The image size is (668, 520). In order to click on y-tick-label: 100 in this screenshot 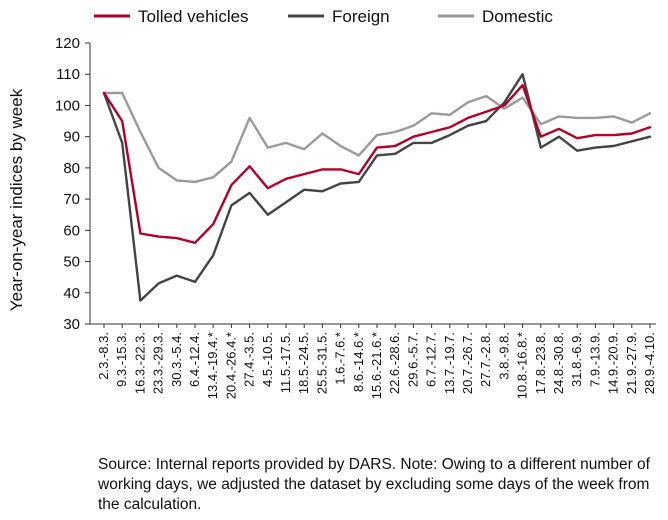, I will do `click(67, 105)`.